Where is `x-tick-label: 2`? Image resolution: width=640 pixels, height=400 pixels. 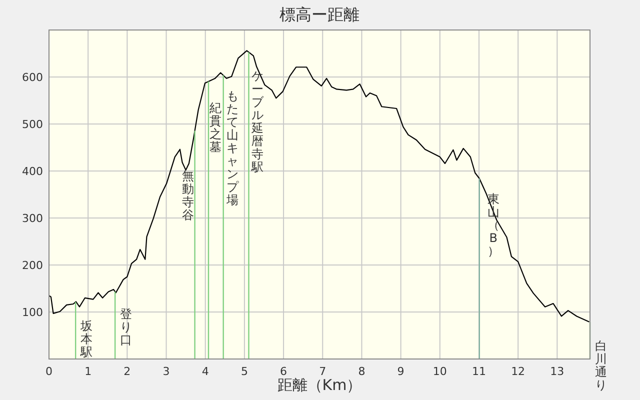 x-tick-label: 2 is located at coordinates (127, 371).